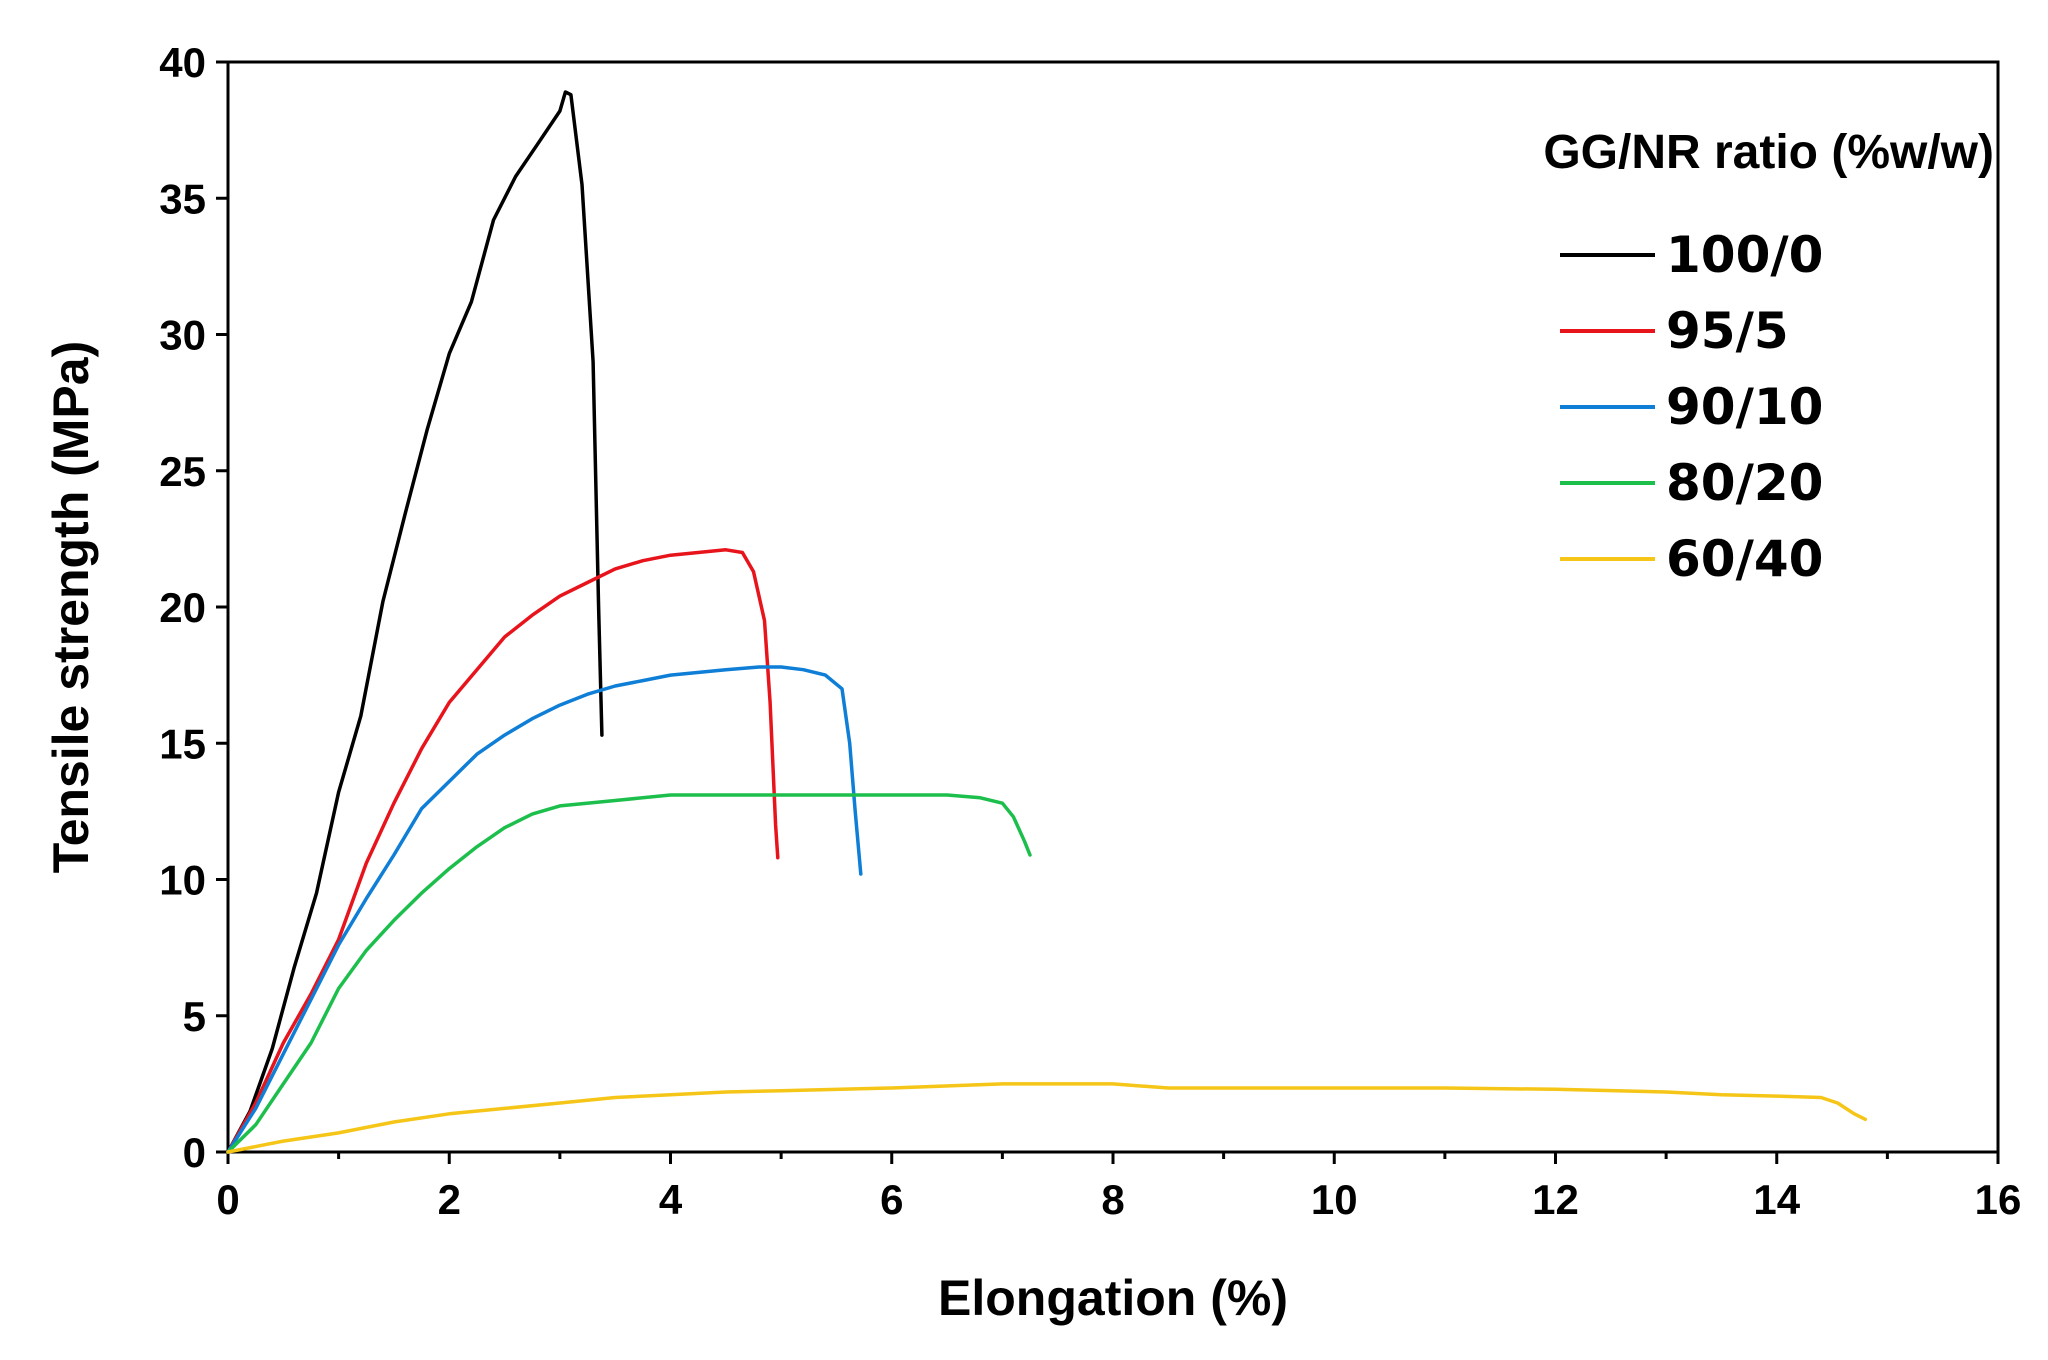 This screenshot has width=2048, height=1360. Describe the element at coordinates (182, 607) in the screenshot. I see `y-tick-label: 20` at that location.